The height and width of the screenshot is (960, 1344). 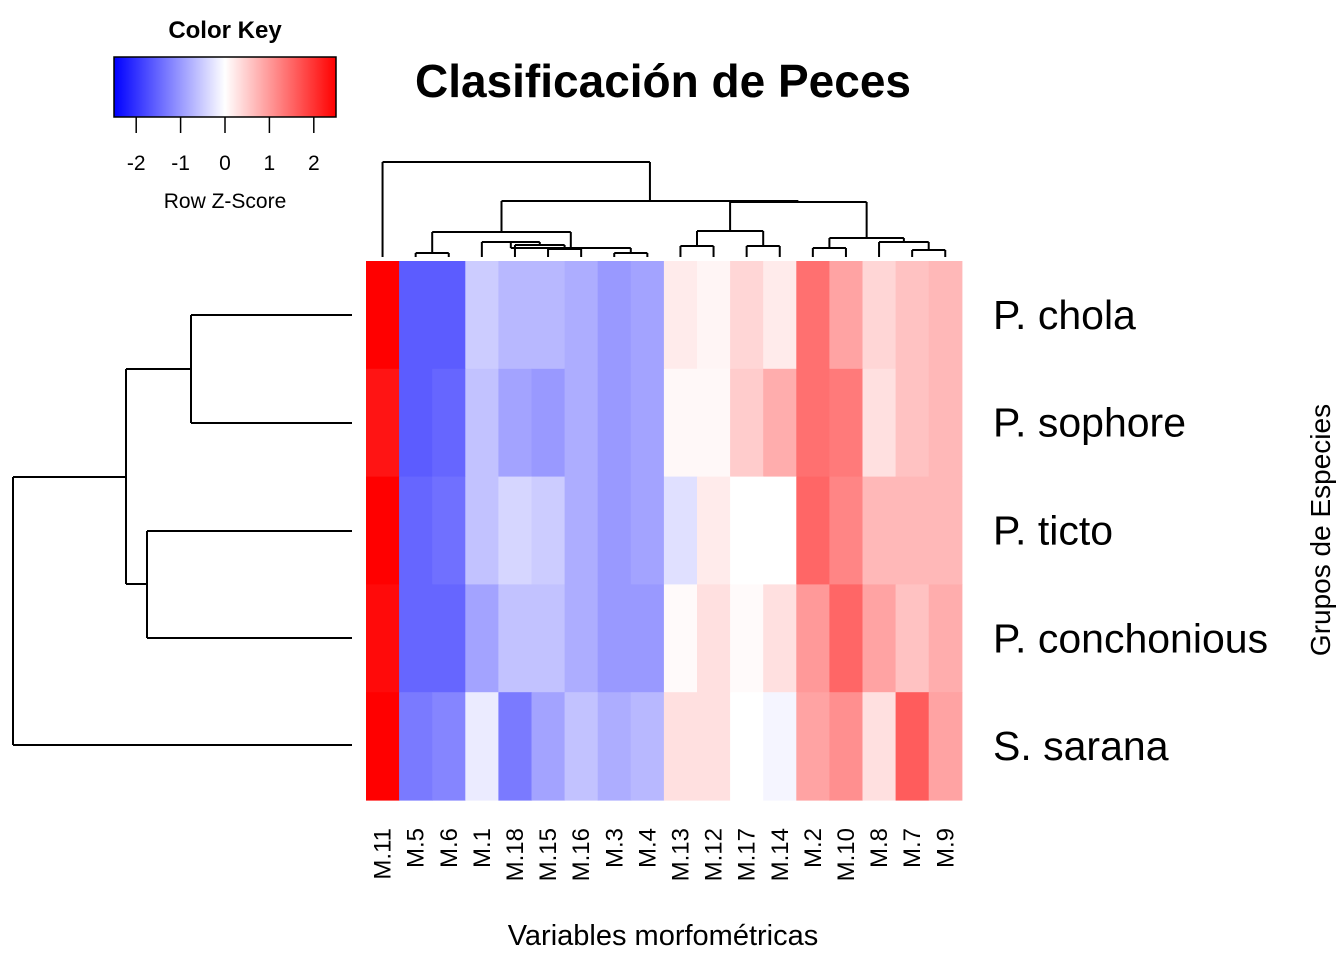 I want to click on column-label: M.12, so click(x=714, y=854).